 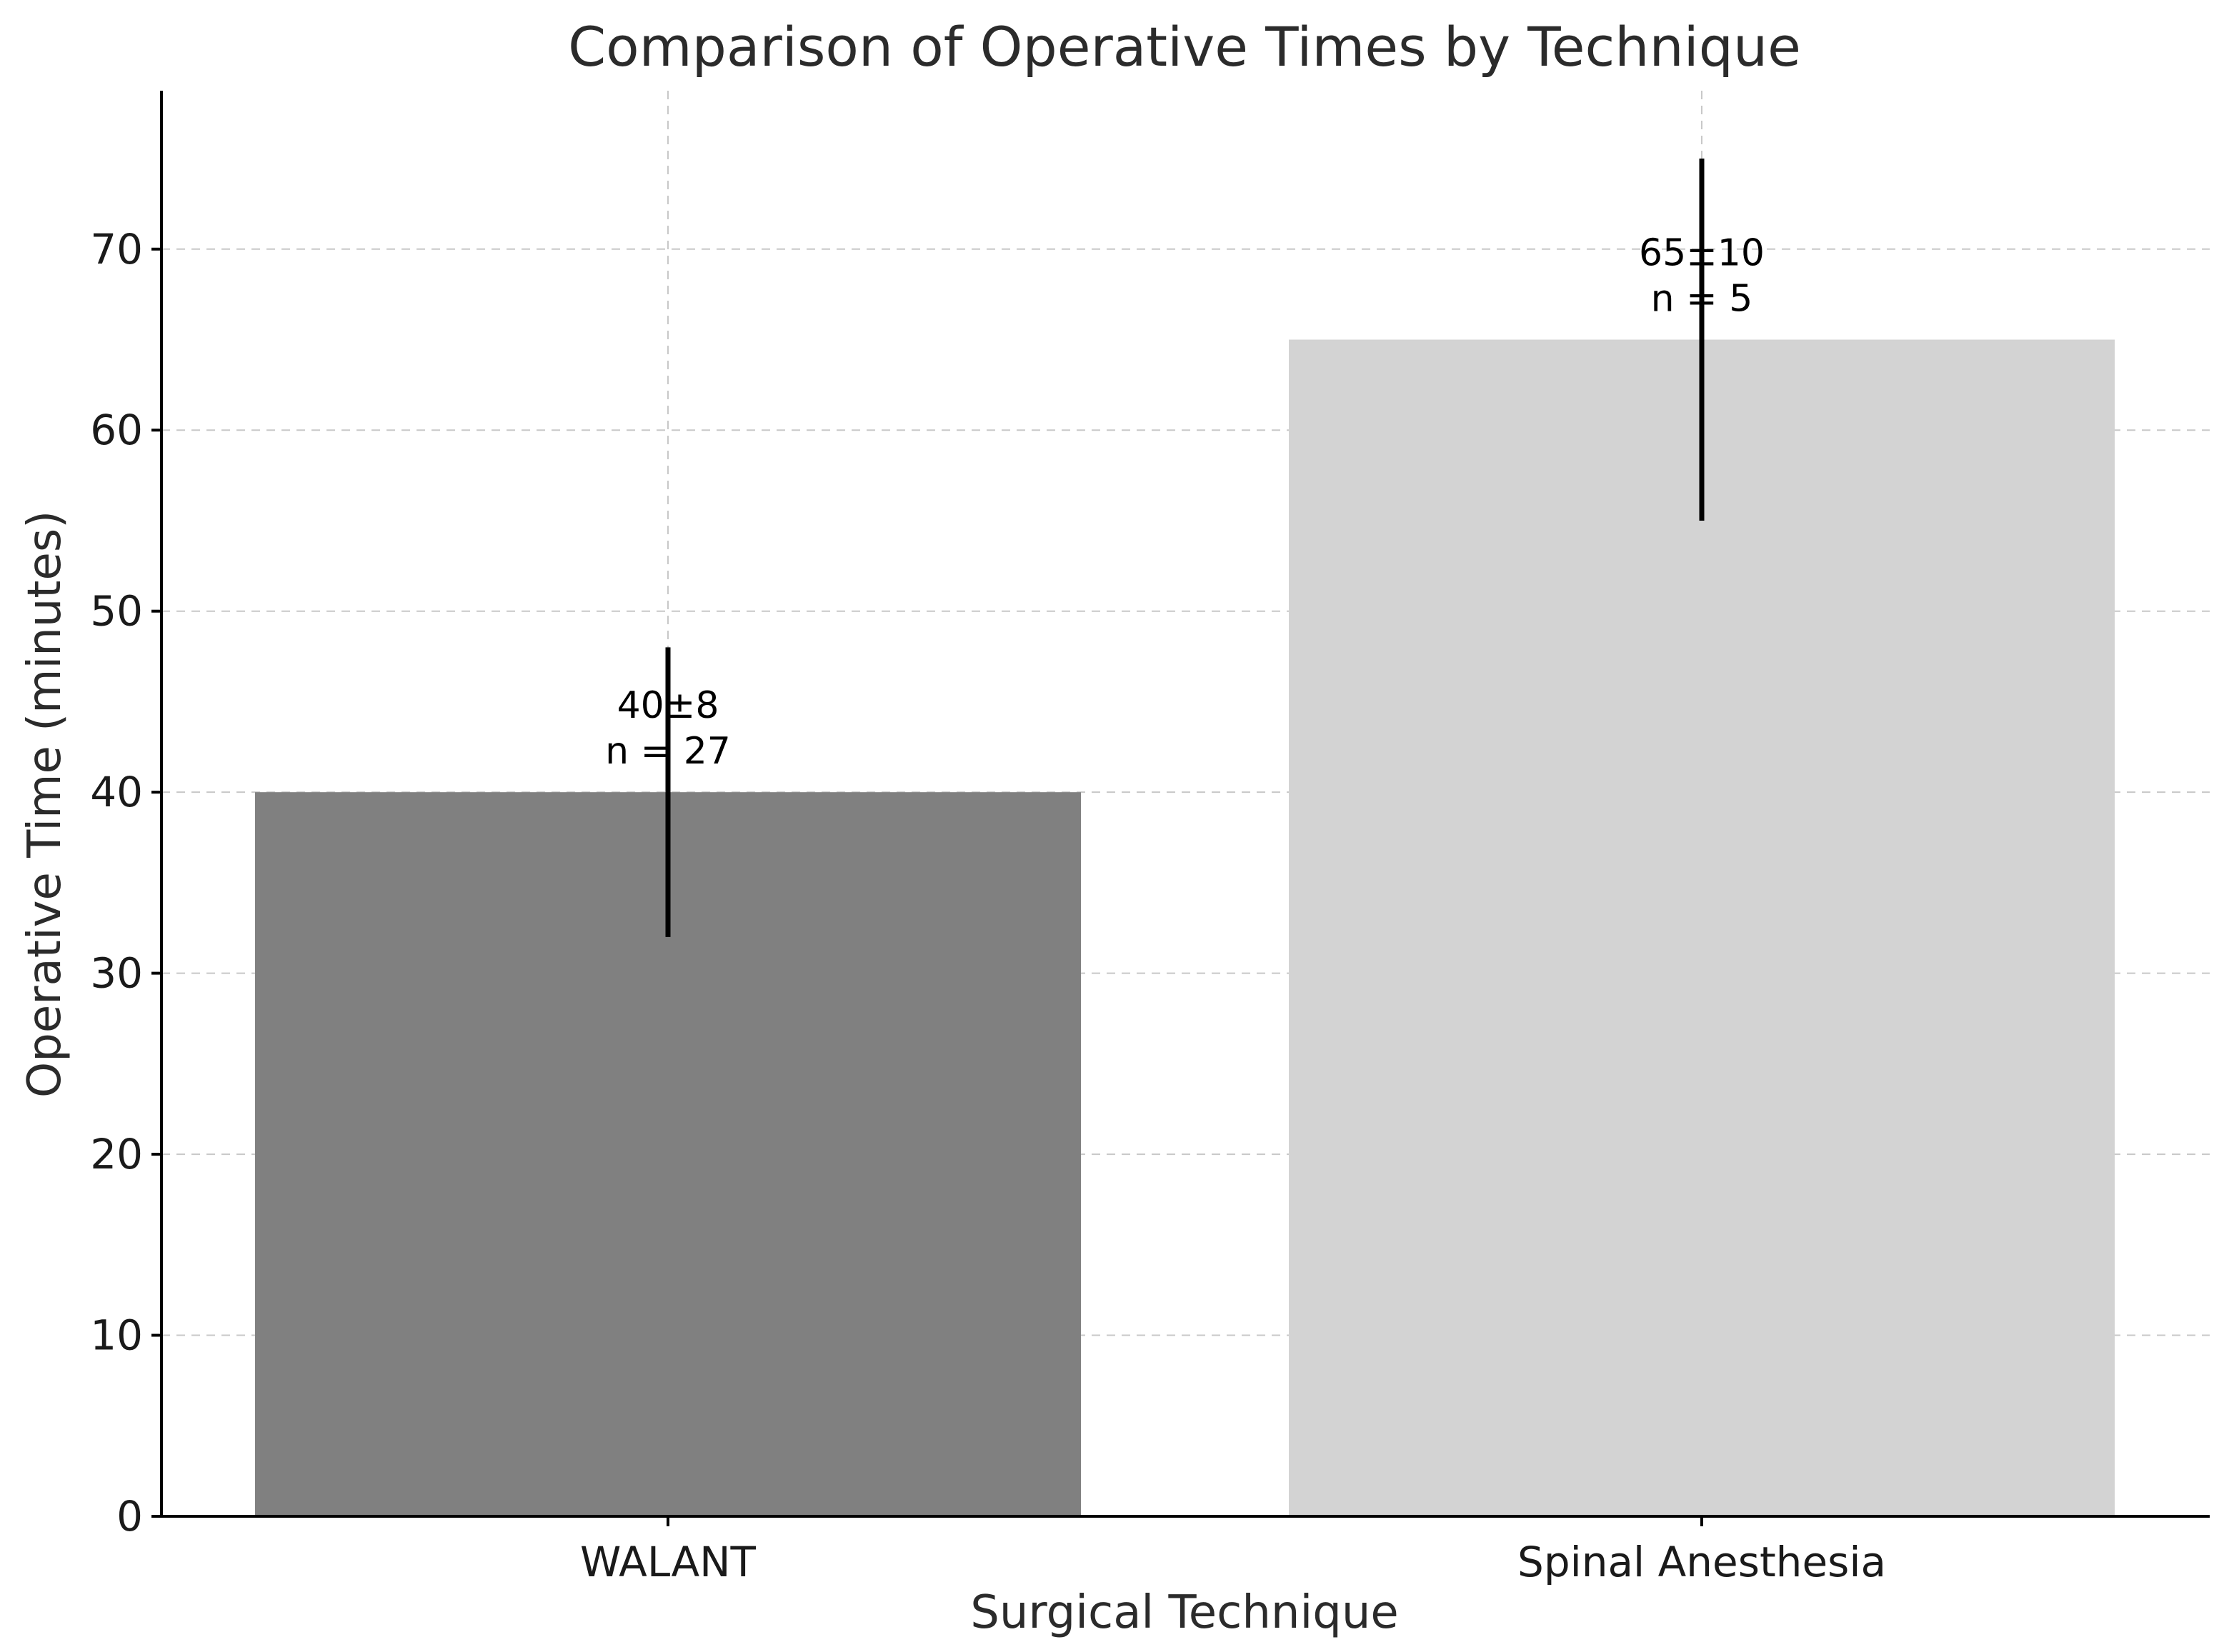 I want to click on y-tick-label: 30, so click(x=116, y=973).